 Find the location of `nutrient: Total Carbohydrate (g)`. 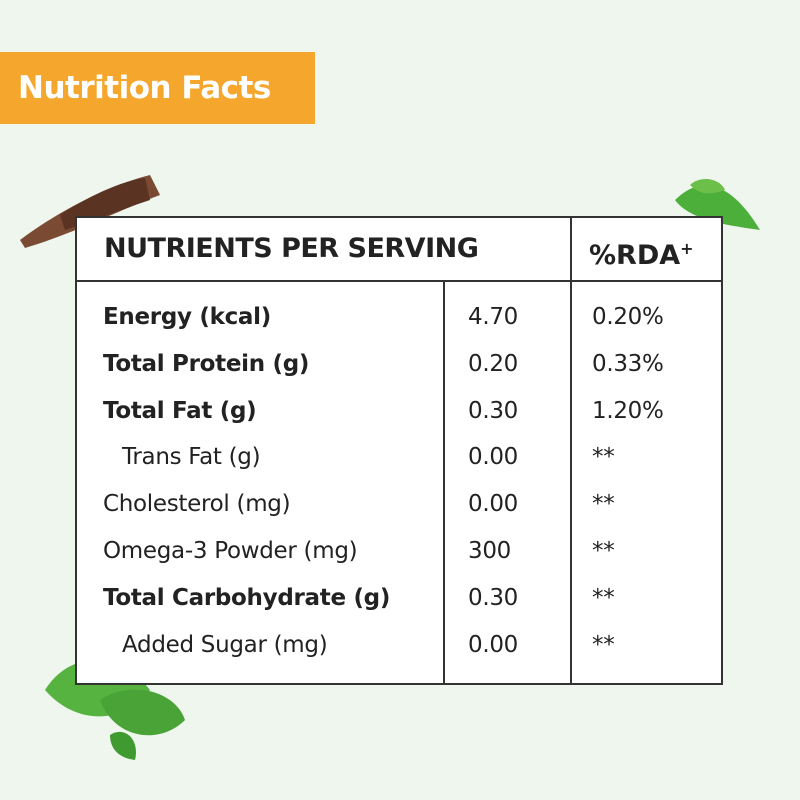

nutrient: Total Carbohydrate (g) is located at coordinates (247, 597).